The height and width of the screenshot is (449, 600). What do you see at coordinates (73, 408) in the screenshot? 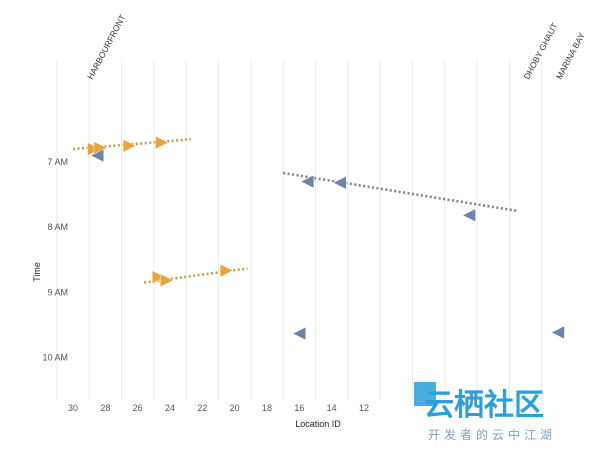
I see `x-tick-label: 30` at bounding box center [73, 408].